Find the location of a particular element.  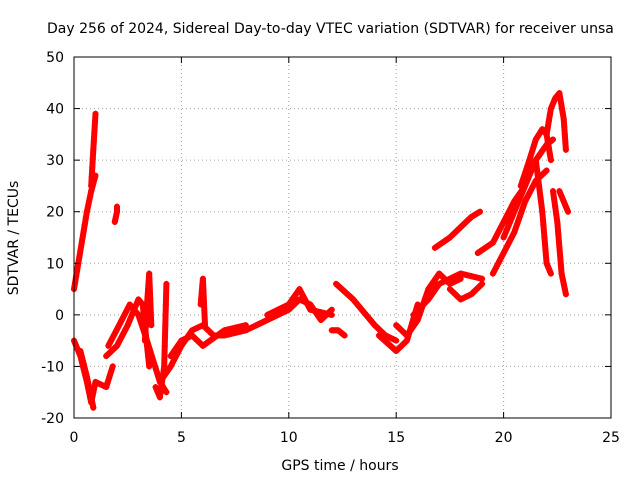

series-isolated-3h is located at coordinates (148, 304).